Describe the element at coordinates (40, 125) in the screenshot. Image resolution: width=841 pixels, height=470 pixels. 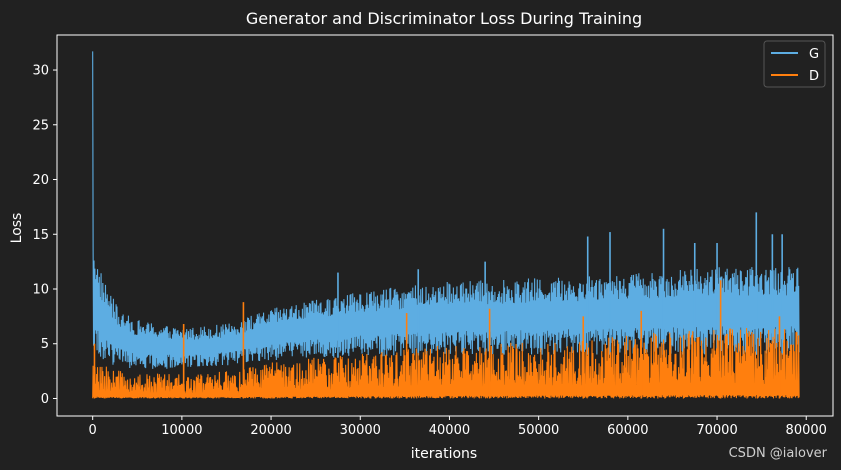
I see `svg-text: 25` at that location.